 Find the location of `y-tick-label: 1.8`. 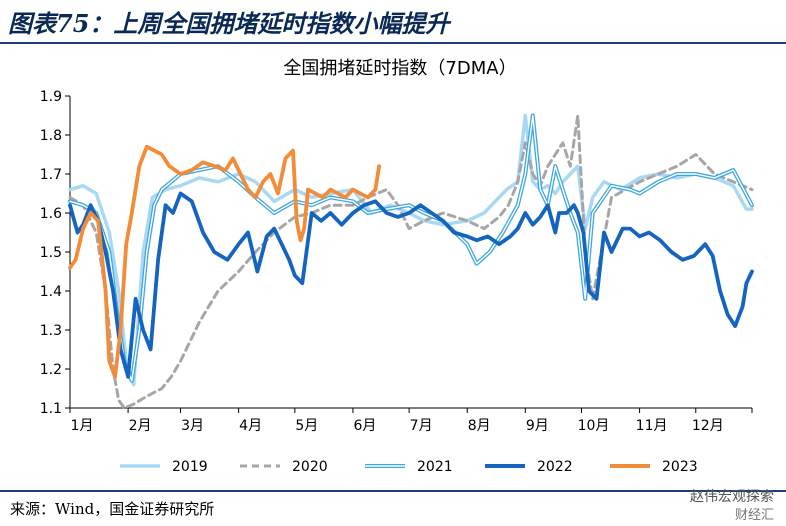

y-tick-label: 1.8 is located at coordinates (51, 136).